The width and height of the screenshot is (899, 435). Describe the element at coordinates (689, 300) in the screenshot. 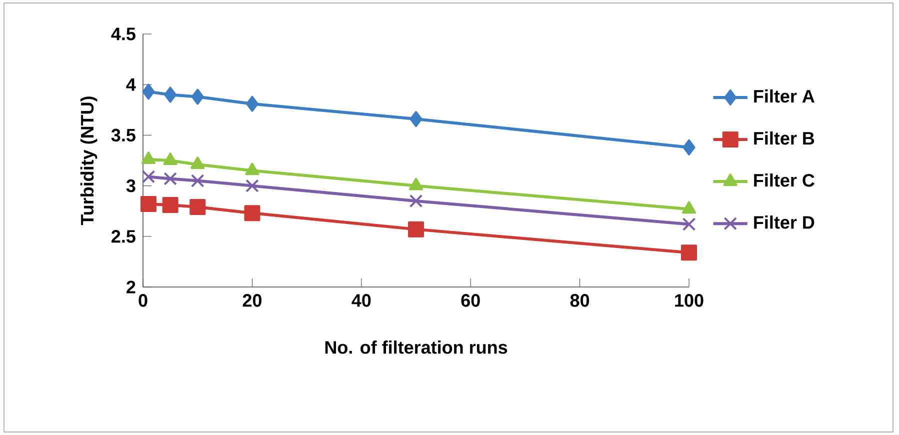

I see `x-tick-label: 100` at that location.